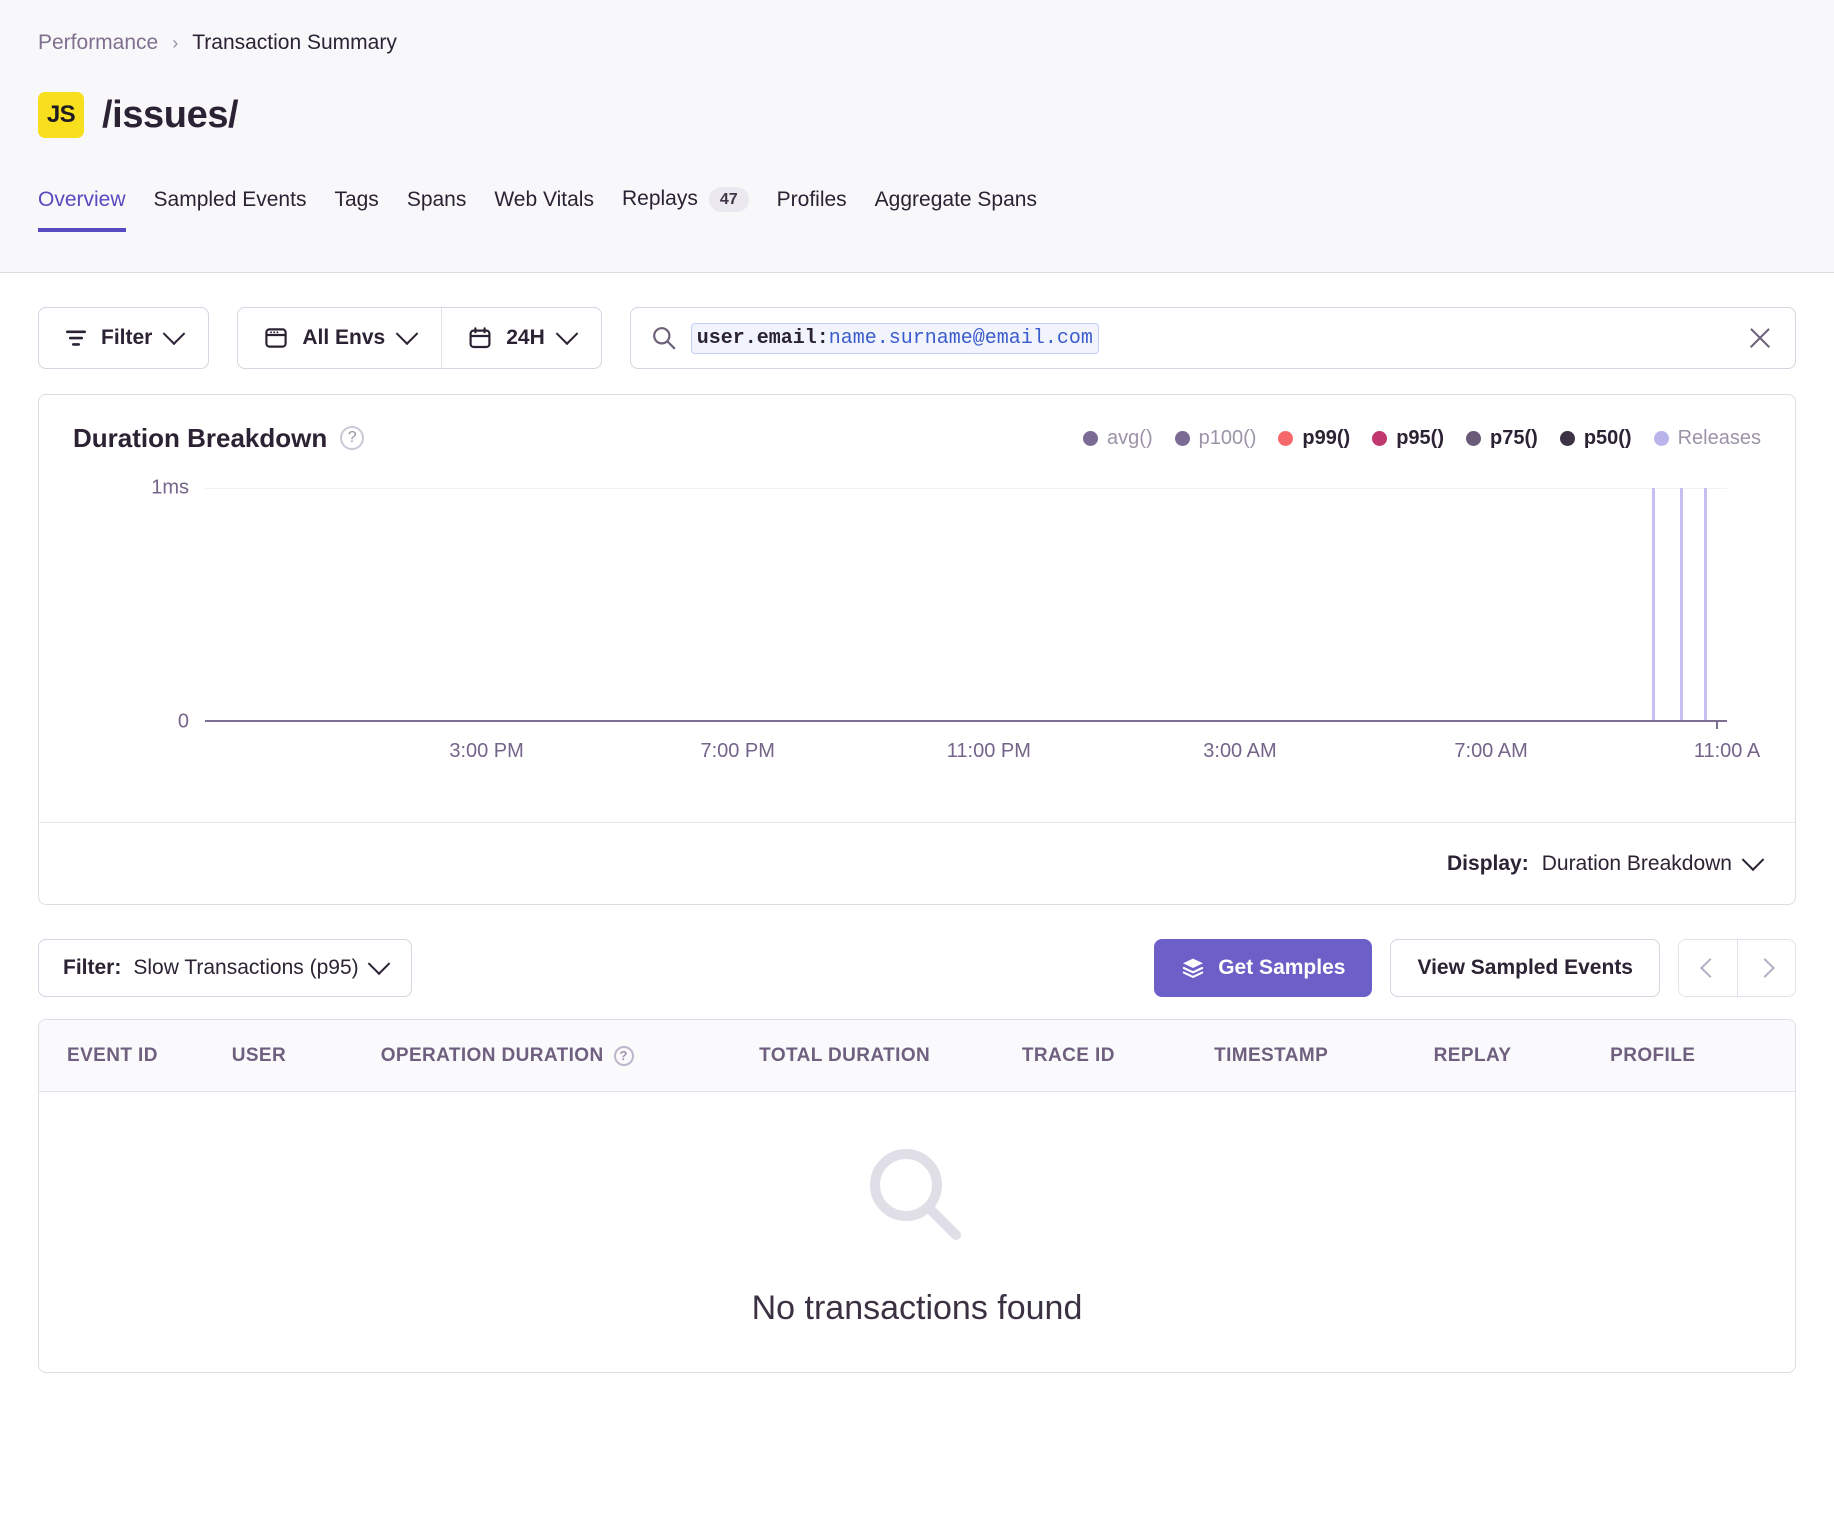 The image size is (1834, 1532). What do you see at coordinates (1282, 967) in the screenshot?
I see `get-samples-label: Get Samples` at bounding box center [1282, 967].